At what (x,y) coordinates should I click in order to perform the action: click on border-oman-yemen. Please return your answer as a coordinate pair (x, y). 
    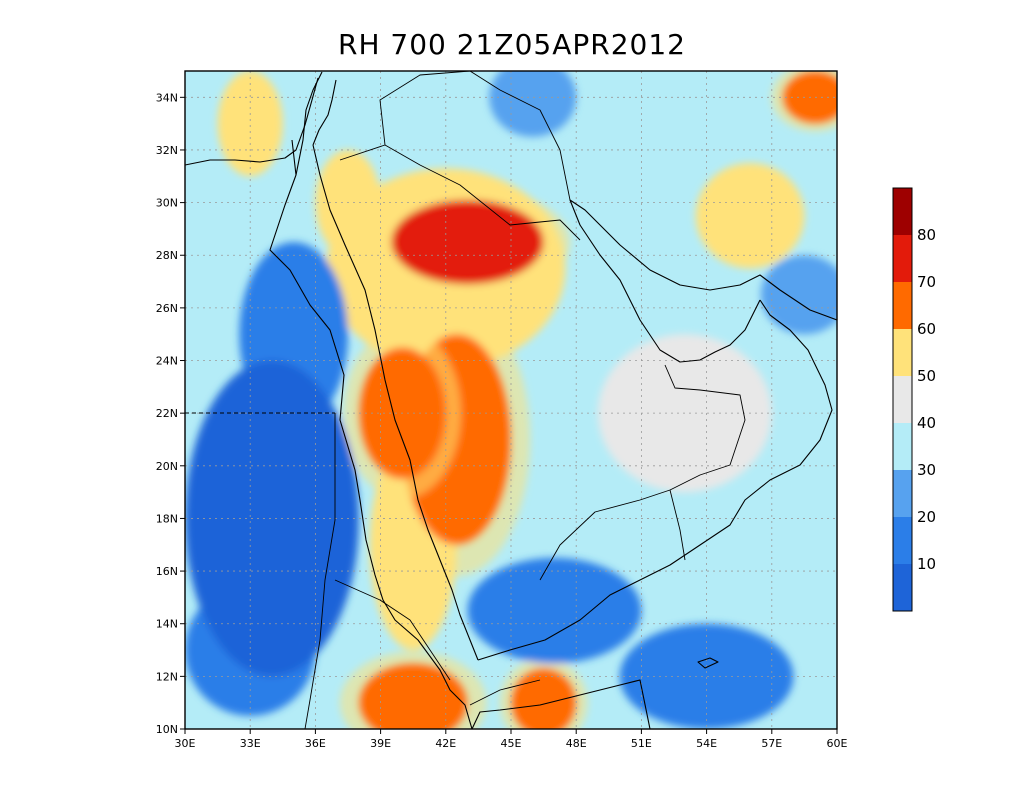
    Looking at the image, I should click on (677, 525).